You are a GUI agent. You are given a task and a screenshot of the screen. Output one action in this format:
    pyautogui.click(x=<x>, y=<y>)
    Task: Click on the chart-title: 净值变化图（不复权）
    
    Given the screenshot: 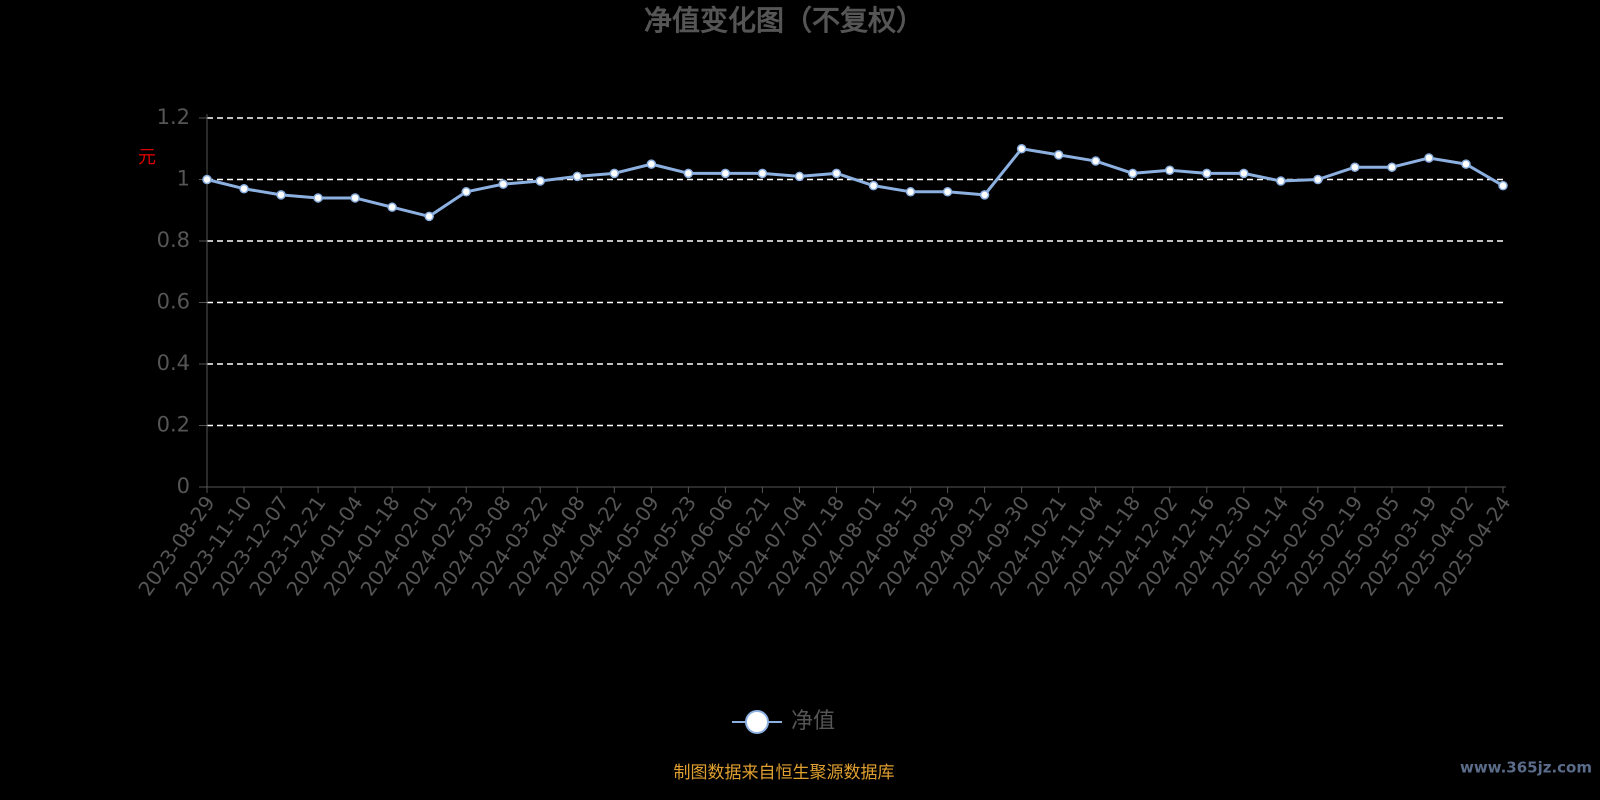 What is the action you would take?
    pyautogui.click(x=784, y=20)
    